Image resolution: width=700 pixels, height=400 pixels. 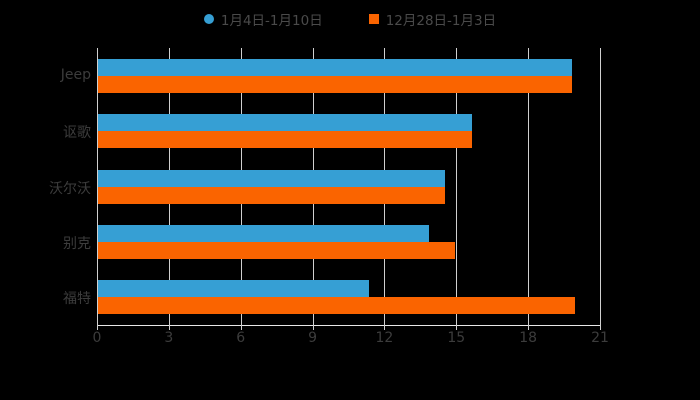 What do you see at coordinates (600, 338) in the screenshot?
I see `x-tick-label: 21` at bounding box center [600, 338].